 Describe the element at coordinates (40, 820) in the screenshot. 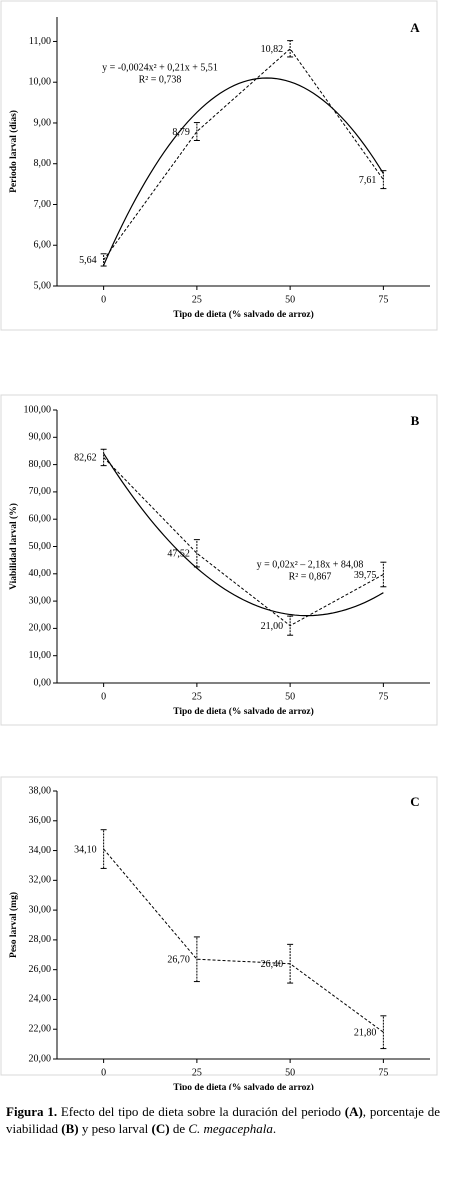

I see `y-tick-label: 36,00` at that location.